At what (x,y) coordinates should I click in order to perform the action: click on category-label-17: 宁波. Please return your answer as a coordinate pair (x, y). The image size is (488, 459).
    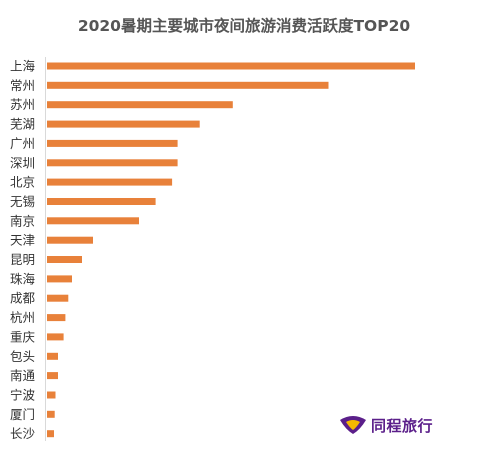
    Looking at the image, I should click on (23, 395).